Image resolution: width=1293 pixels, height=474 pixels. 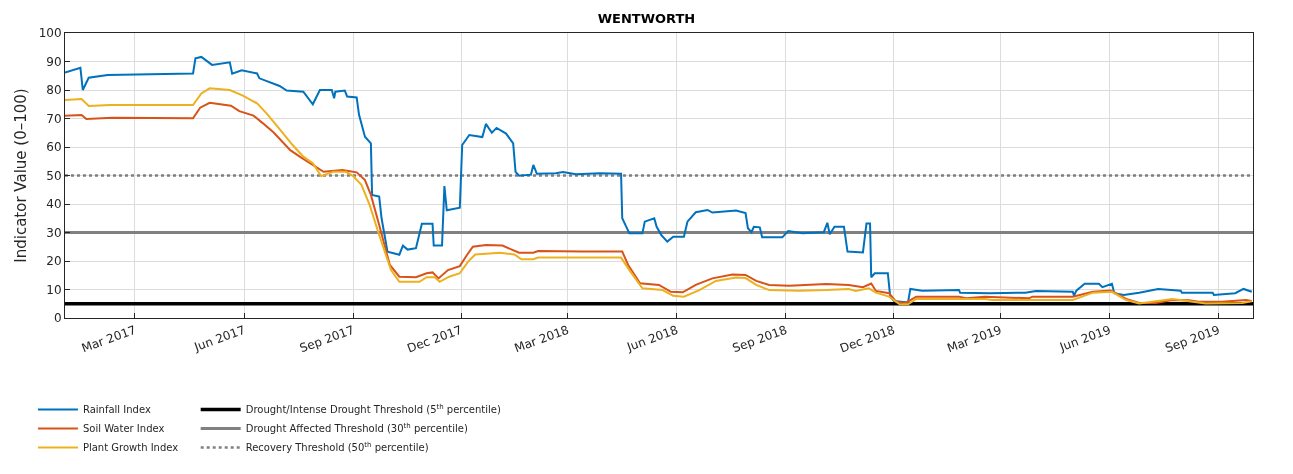 What do you see at coordinates (867, 339) in the screenshot?
I see `x-tick-label: Dec 2018` at bounding box center [867, 339].